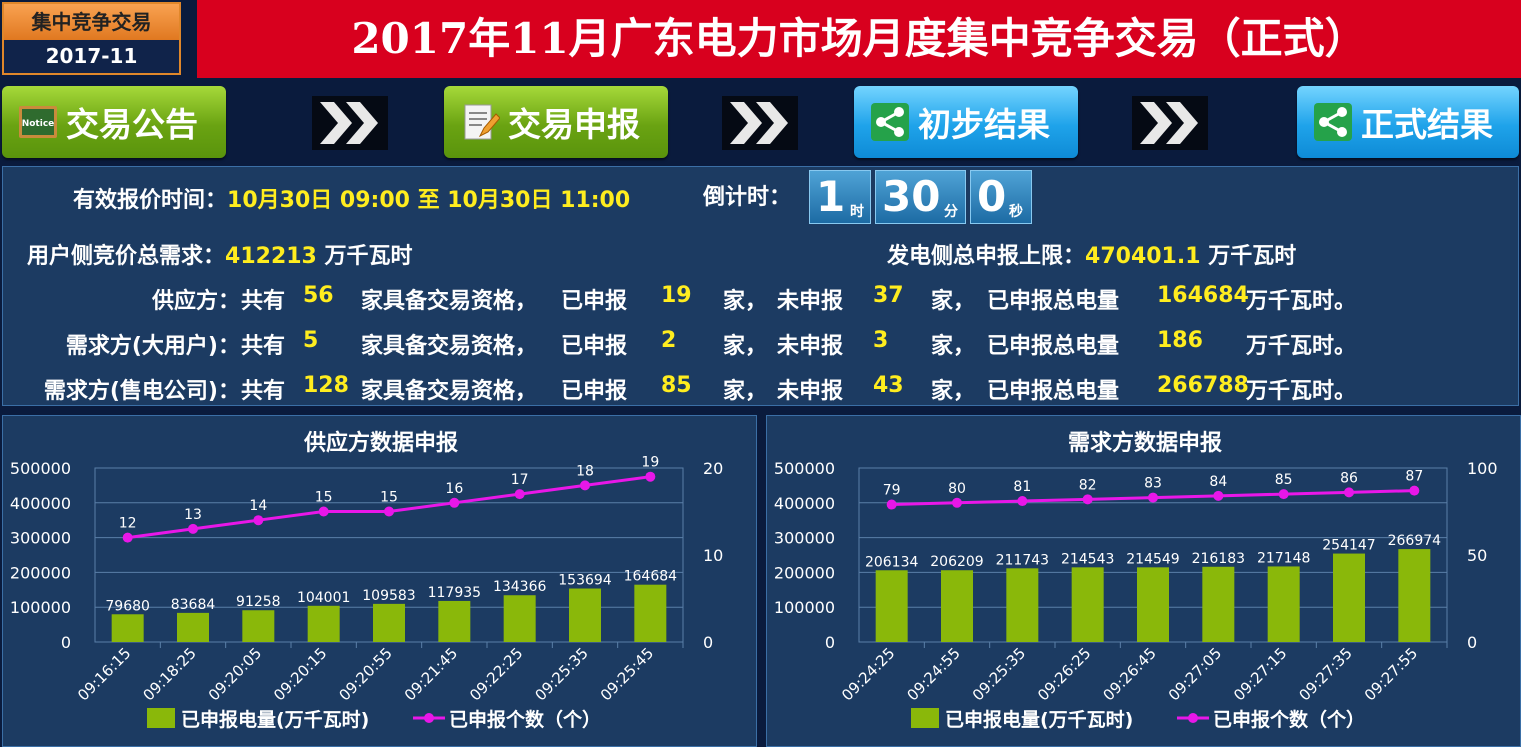  I want to click on row-name: 需求方(售电公司)：, so click(141, 391).